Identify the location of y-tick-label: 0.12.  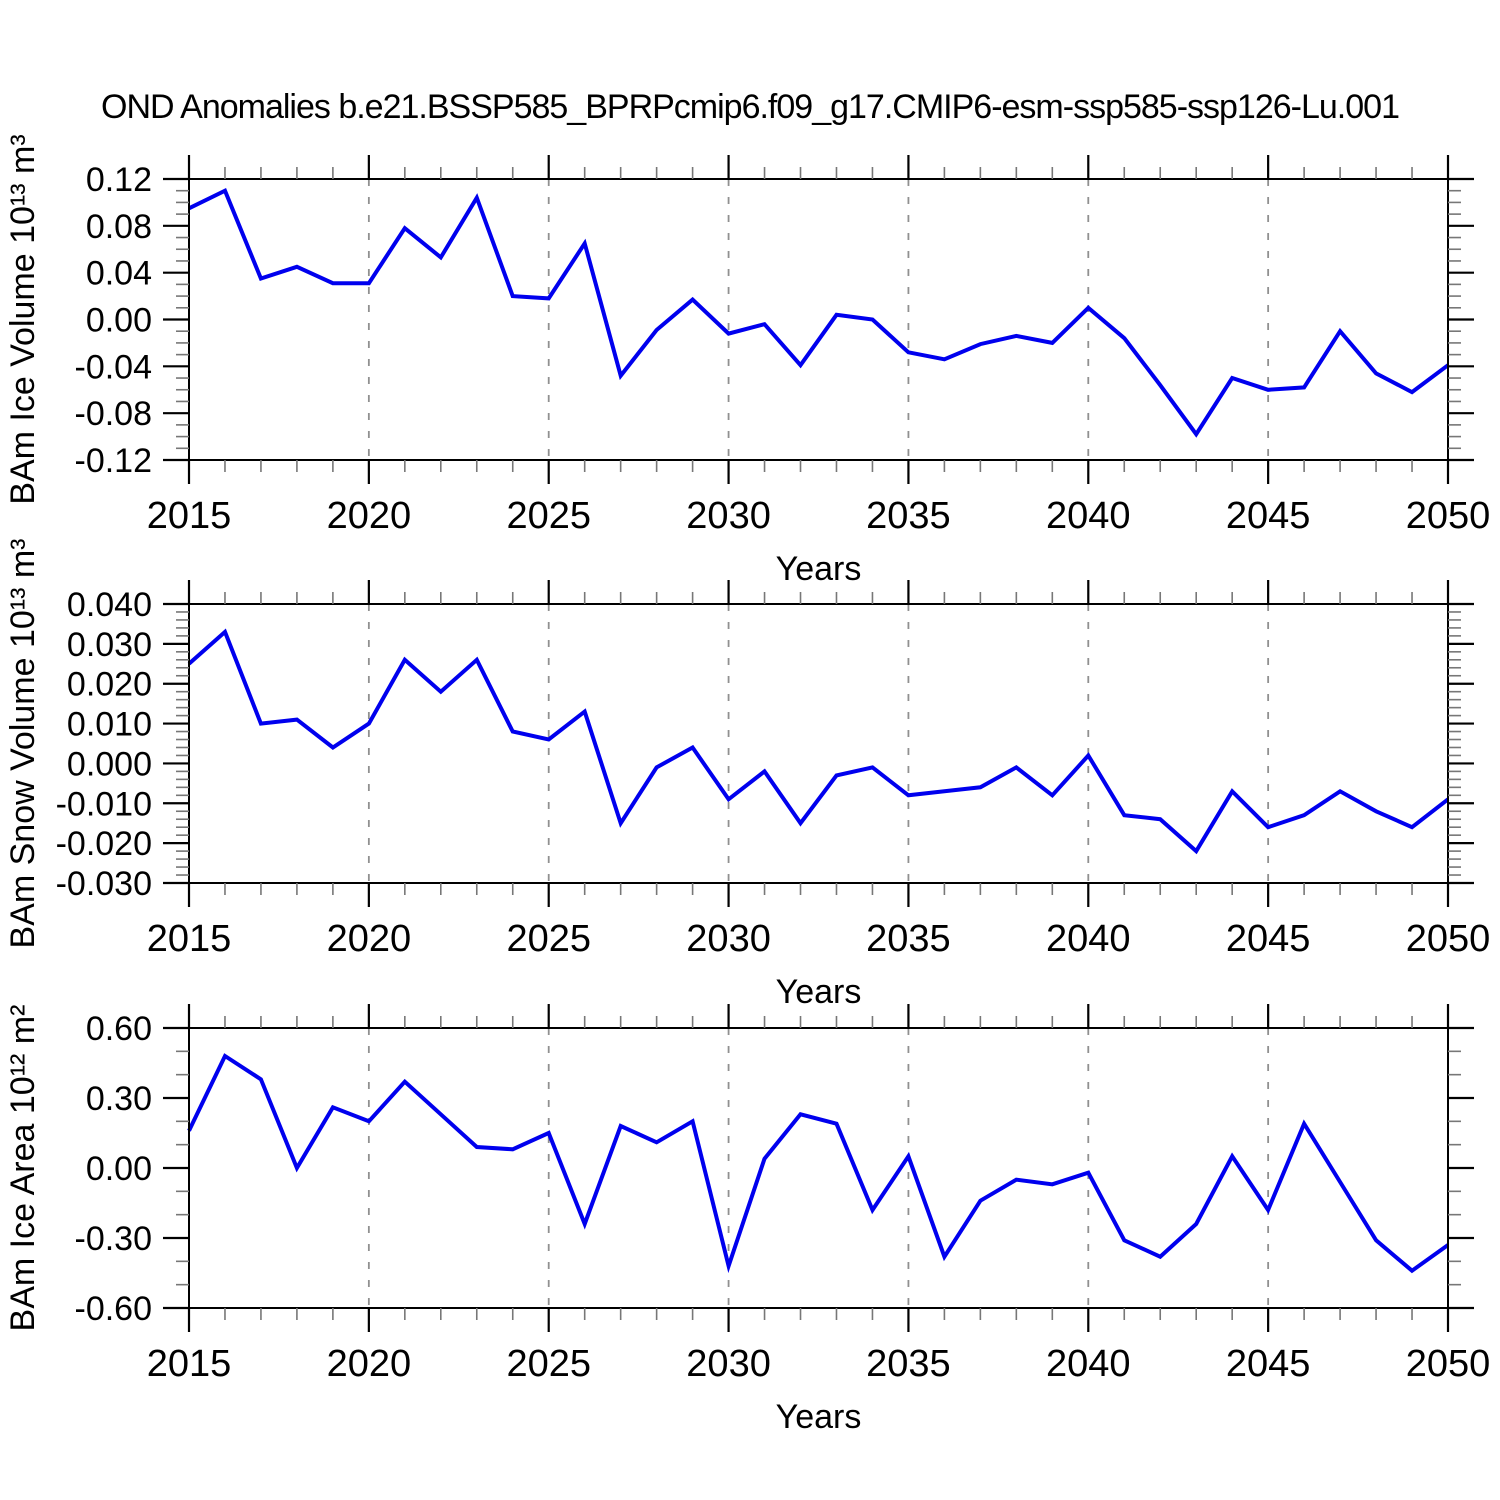
(119, 180).